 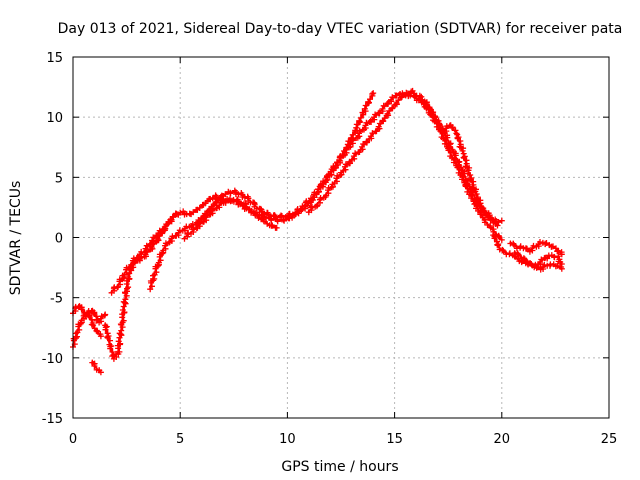 I want to click on y-tick-label: -5, so click(x=56, y=299).